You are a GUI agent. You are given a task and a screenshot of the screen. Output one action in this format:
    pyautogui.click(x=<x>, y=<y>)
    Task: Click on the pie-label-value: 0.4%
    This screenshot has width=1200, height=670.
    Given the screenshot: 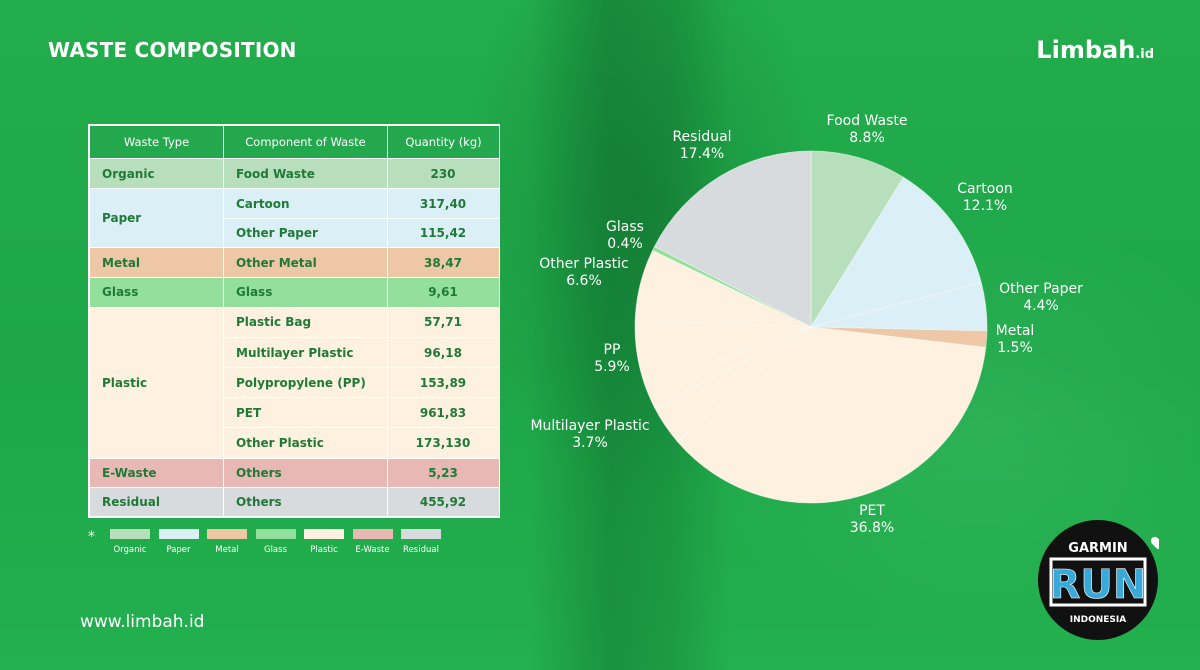 What is the action you would take?
    pyautogui.click(x=625, y=244)
    